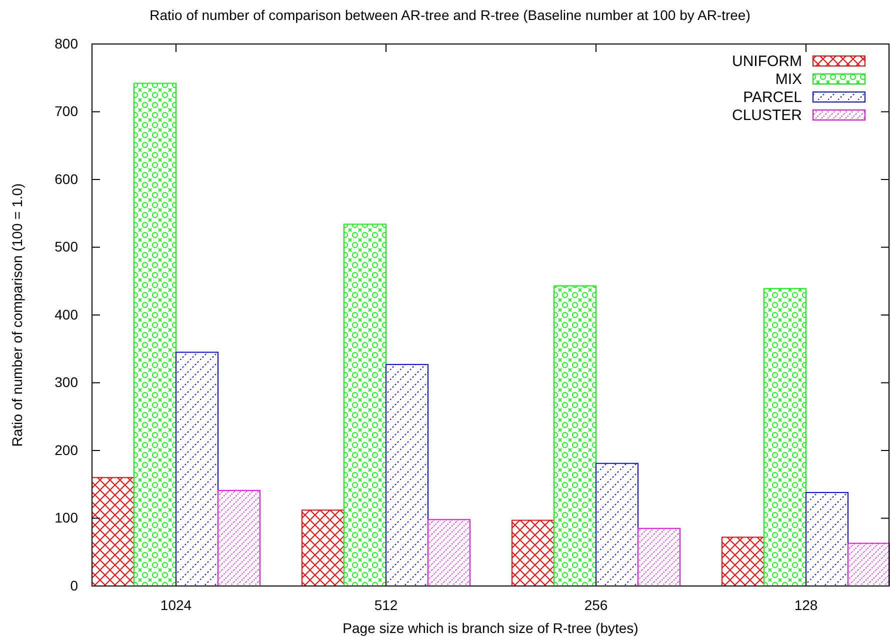 This screenshot has height=643, width=890. Describe the element at coordinates (490, 628) in the screenshot. I see `x-axis-title: Page size which is branch size of R-tree (bytes)` at that location.